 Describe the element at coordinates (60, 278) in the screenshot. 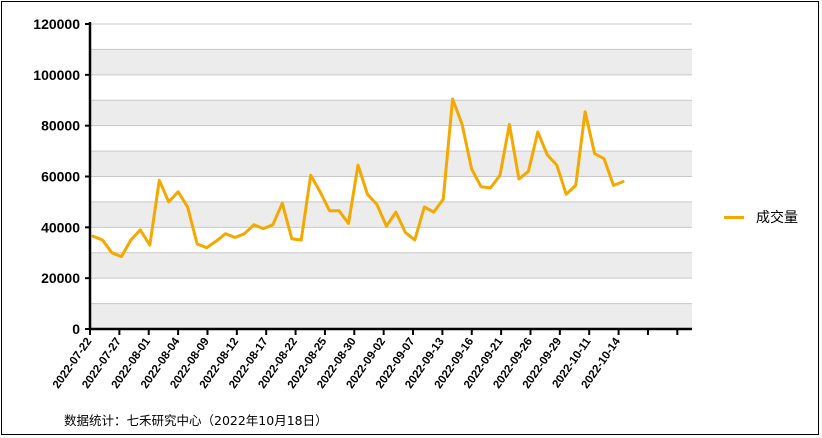

I see `y-tick-label: 20000` at that location.